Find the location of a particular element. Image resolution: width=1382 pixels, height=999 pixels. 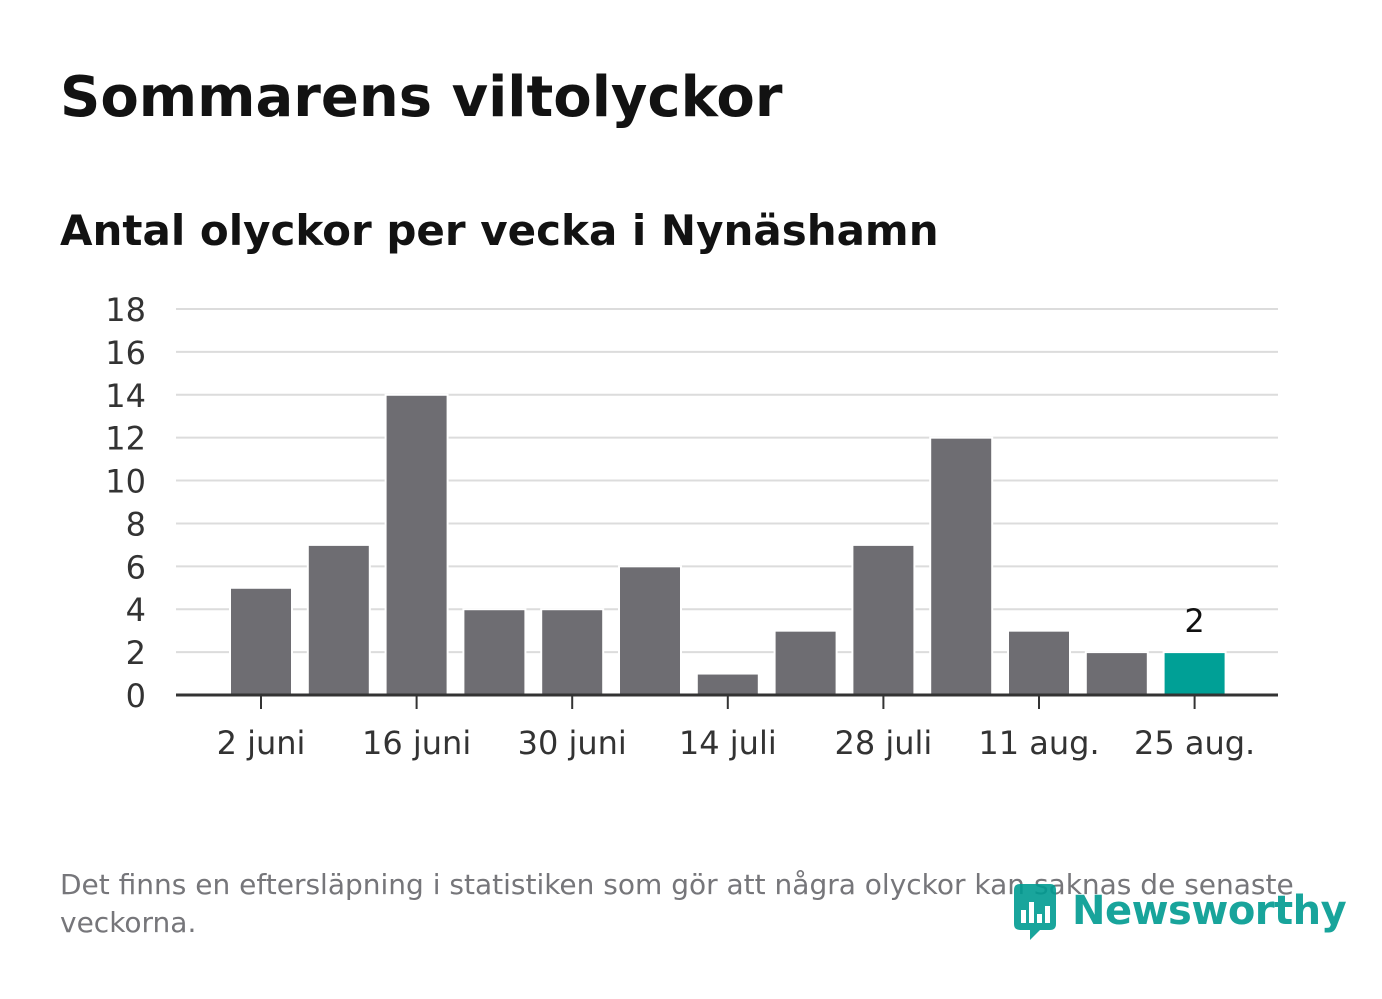

x-tick-label: 16 juni is located at coordinates (416, 743).